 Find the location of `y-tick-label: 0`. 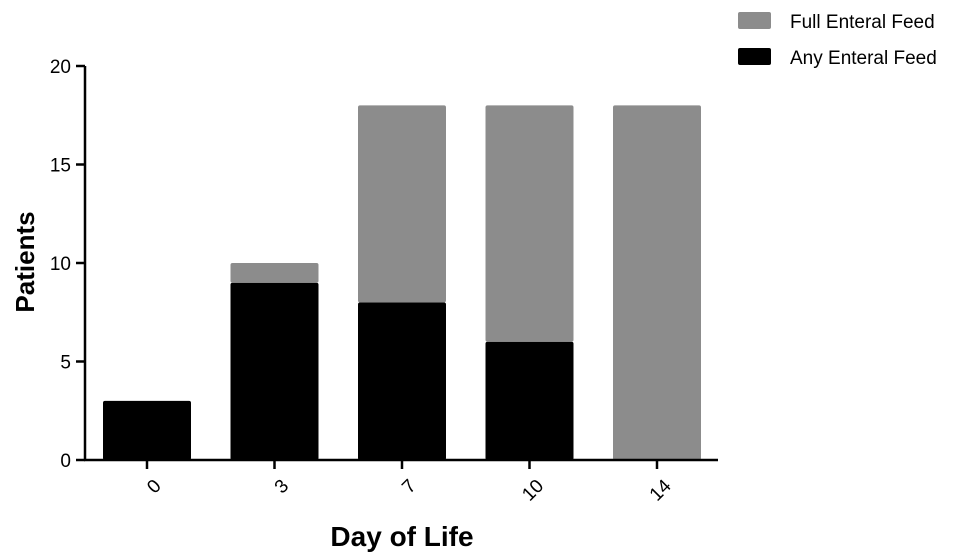

y-tick-label: 0 is located at coordinates (65, 461).